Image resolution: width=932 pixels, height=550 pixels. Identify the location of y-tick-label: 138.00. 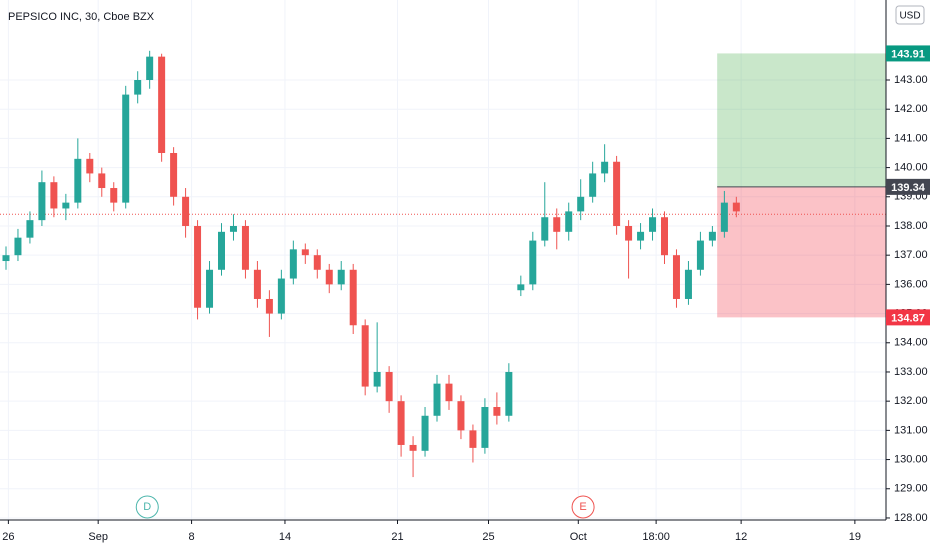
(911, 226).